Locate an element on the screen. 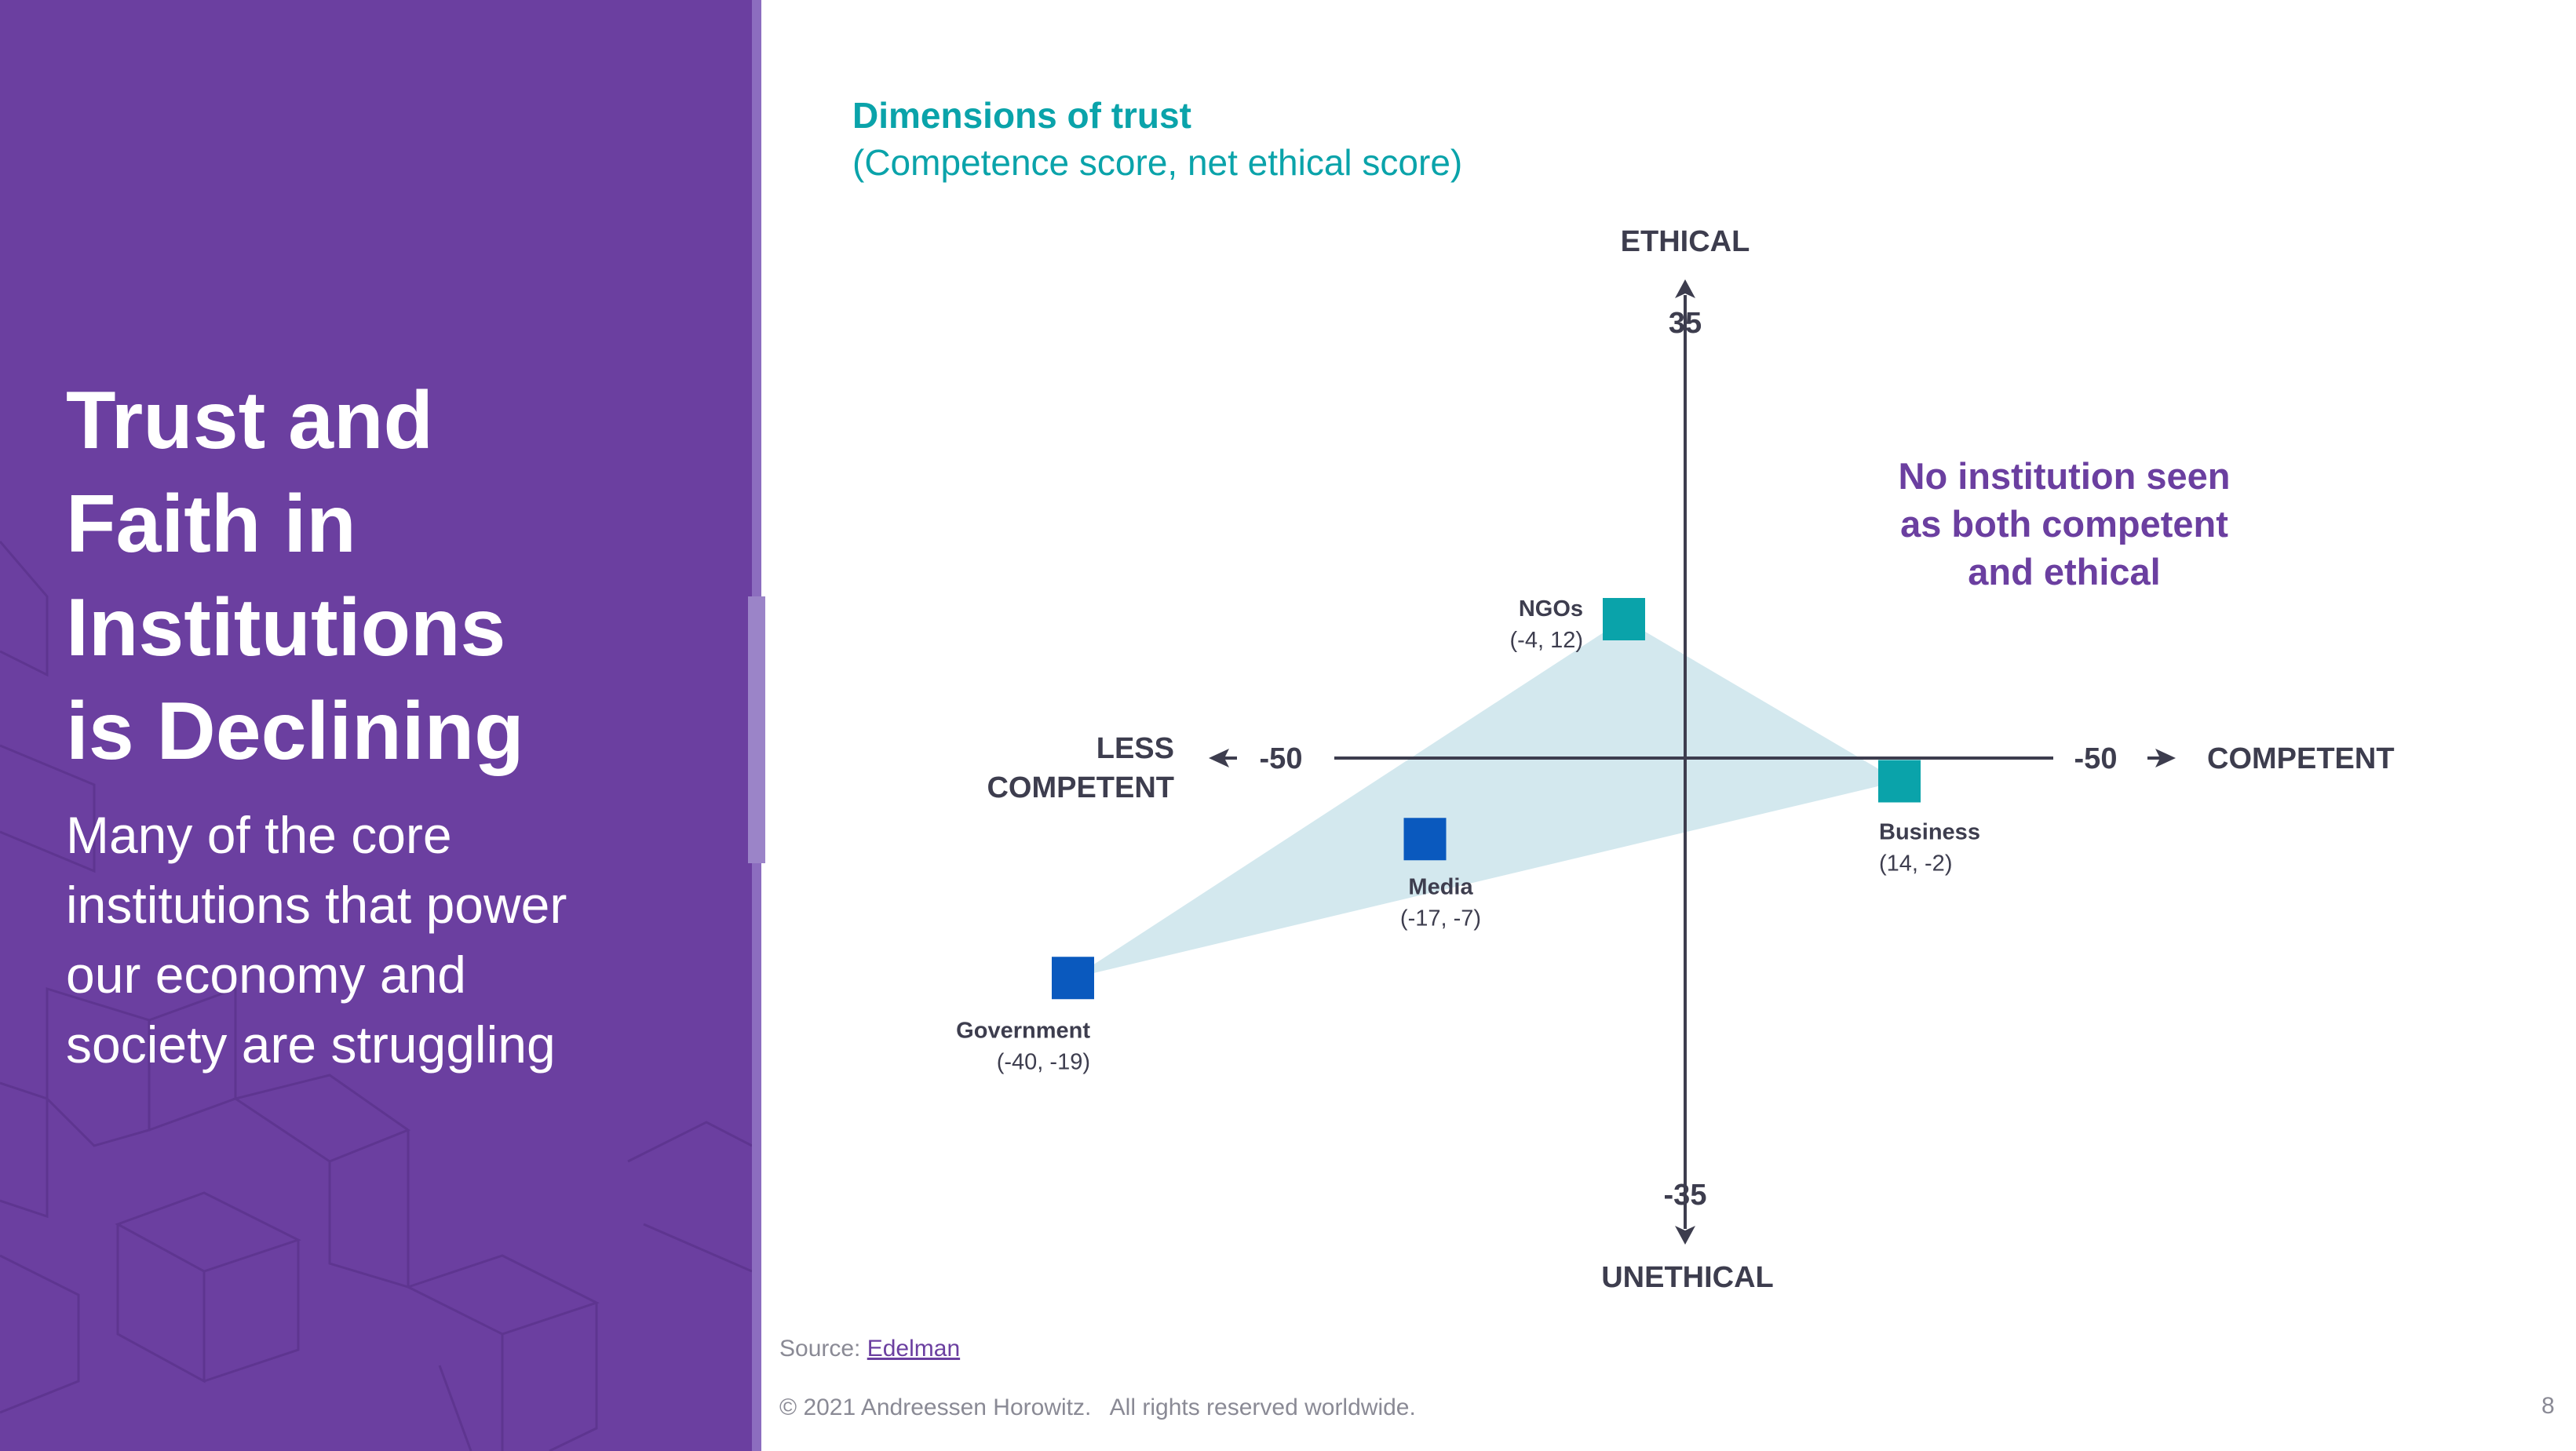 The width and height of the screenshot is (2576, 1451). source-label: Source: is located at coordinates (820, 1349).